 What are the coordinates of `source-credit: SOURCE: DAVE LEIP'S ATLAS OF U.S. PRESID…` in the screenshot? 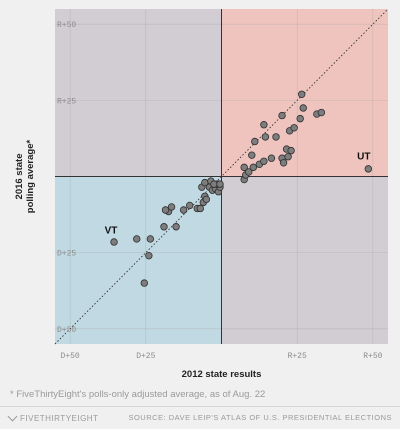 It's located at (260, 417).